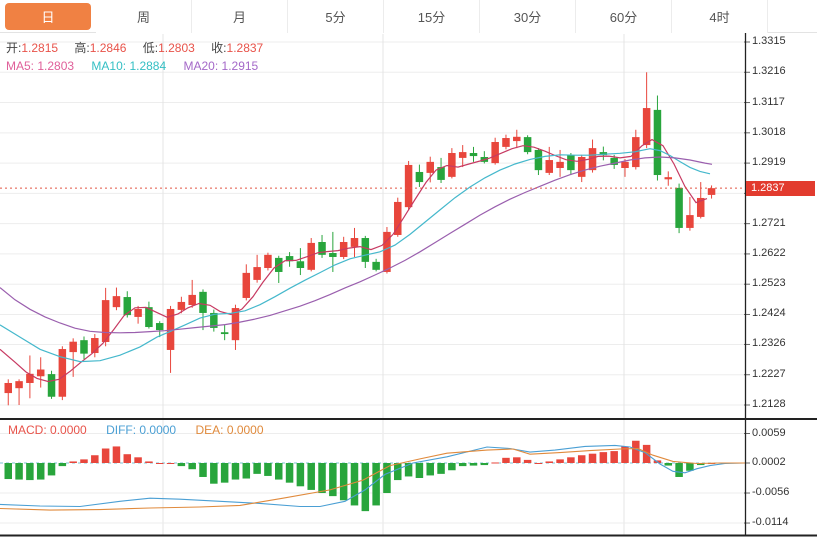 This screenshot has width=817, height=539. Describe the element at coordinates (40, 66) in the screenshot. I see `ma5-label-value: MA5: 1.2803` at that location.